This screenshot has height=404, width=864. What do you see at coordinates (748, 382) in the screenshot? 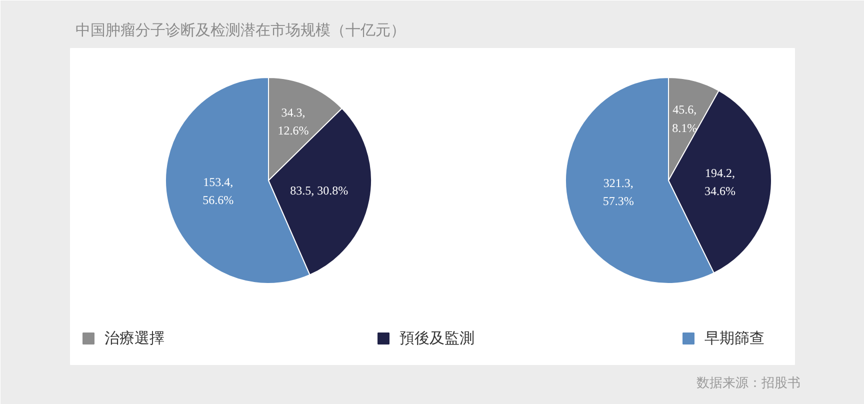
I see `source-note: 数据来源：招股书` at bounding box center [748, 382].